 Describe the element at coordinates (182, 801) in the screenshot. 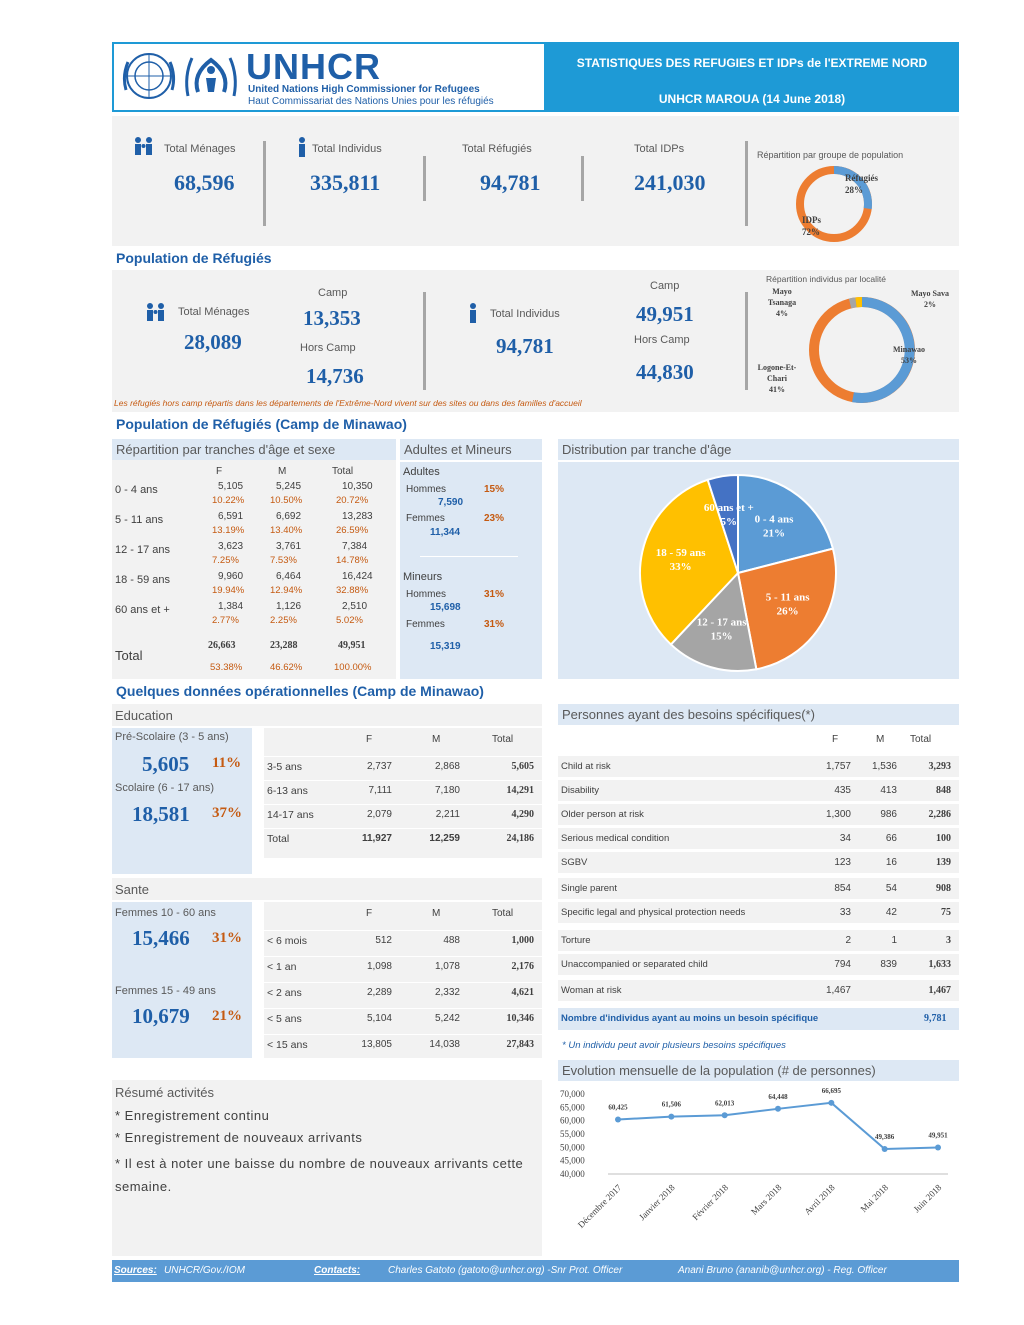

I see `education-left` at that location.